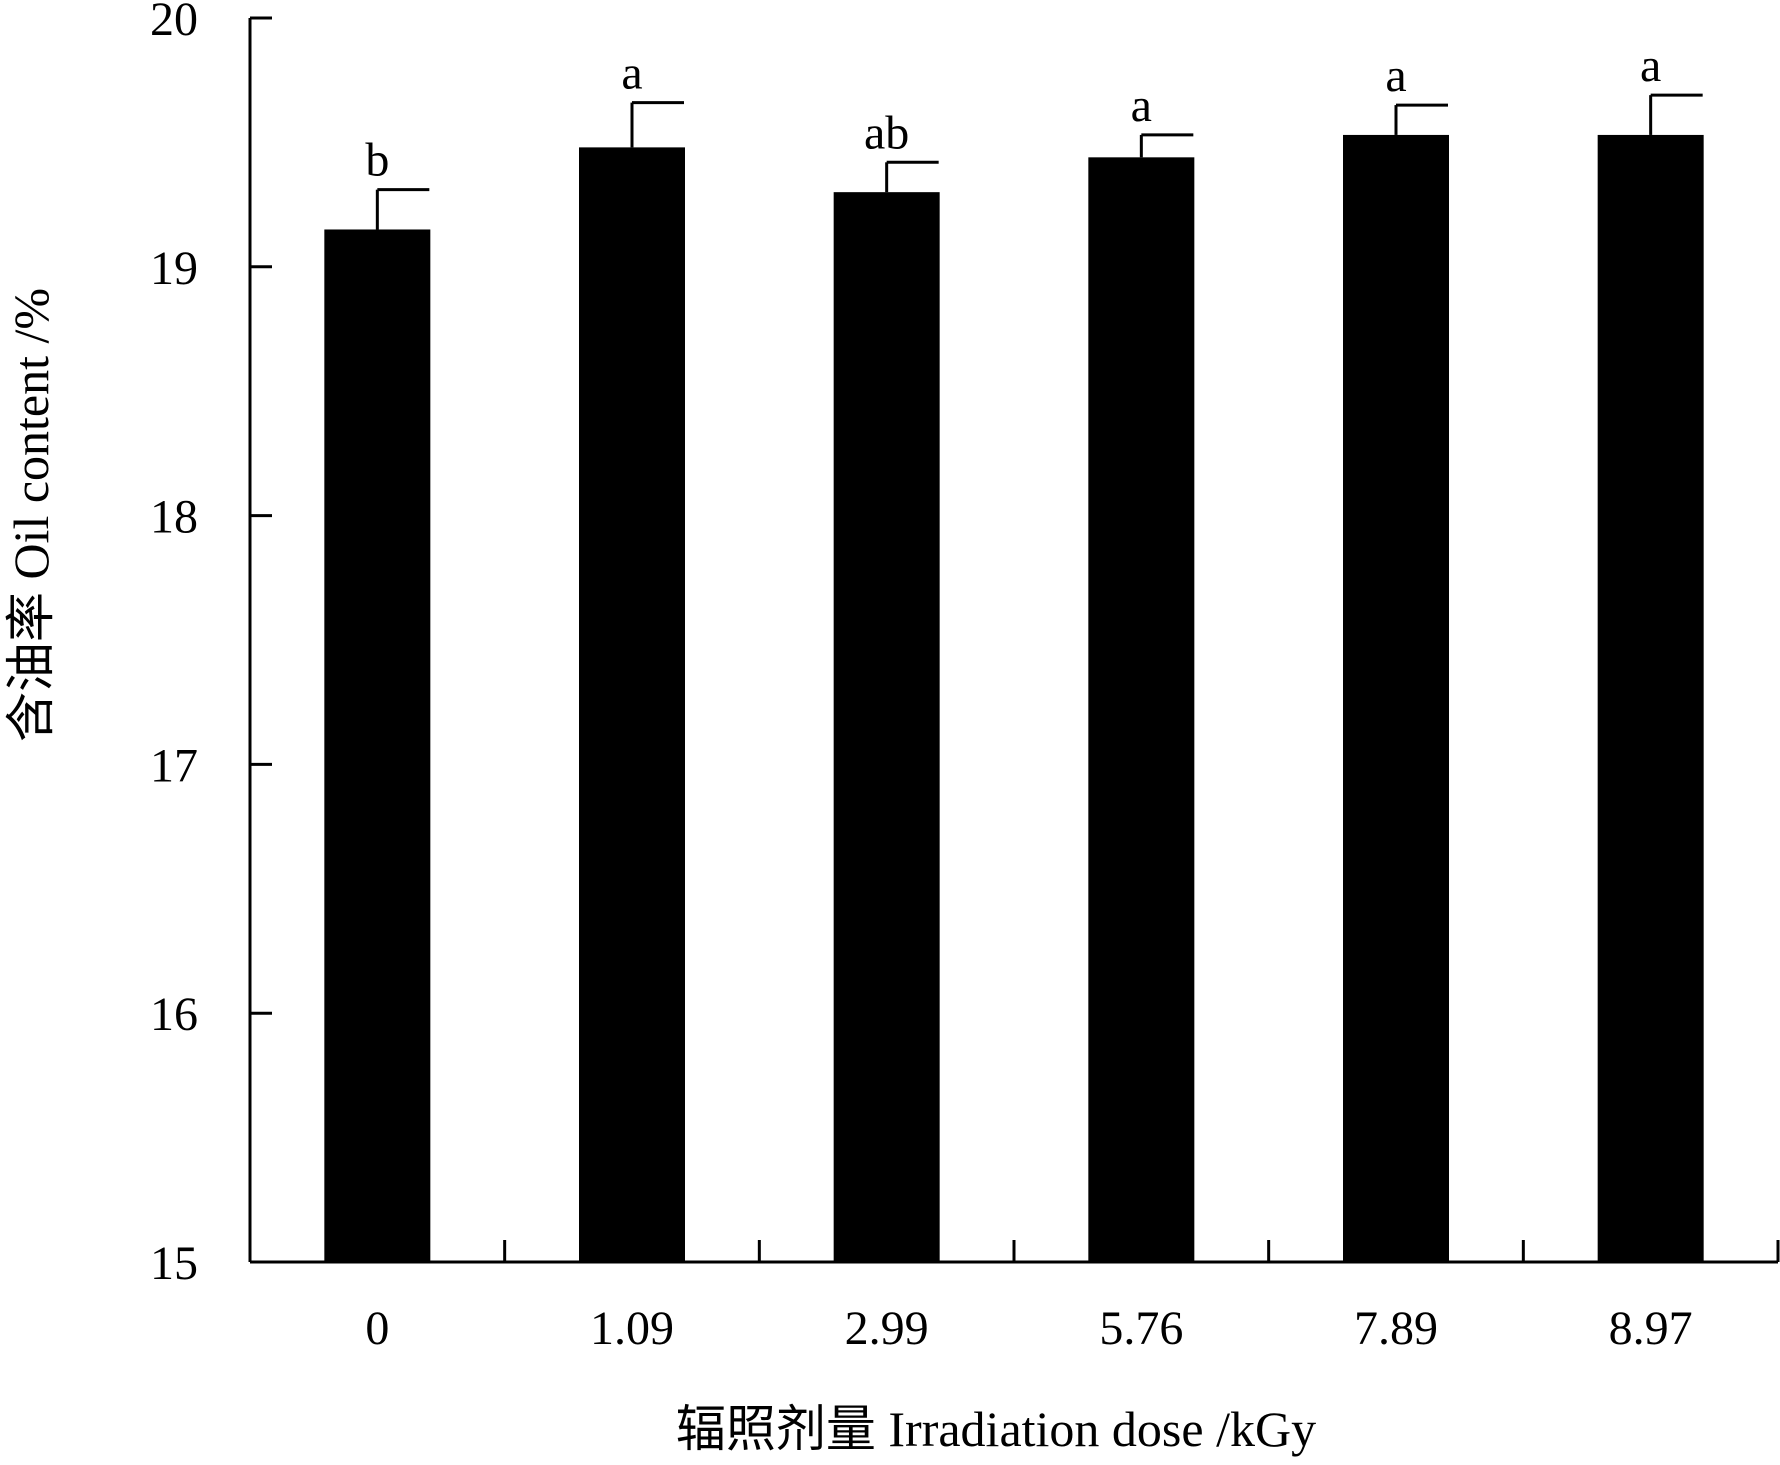  I want to click on x-ticks-layer: 0 1.09 2.99 5.76 7.89 8.97, so click(1072, 1297).